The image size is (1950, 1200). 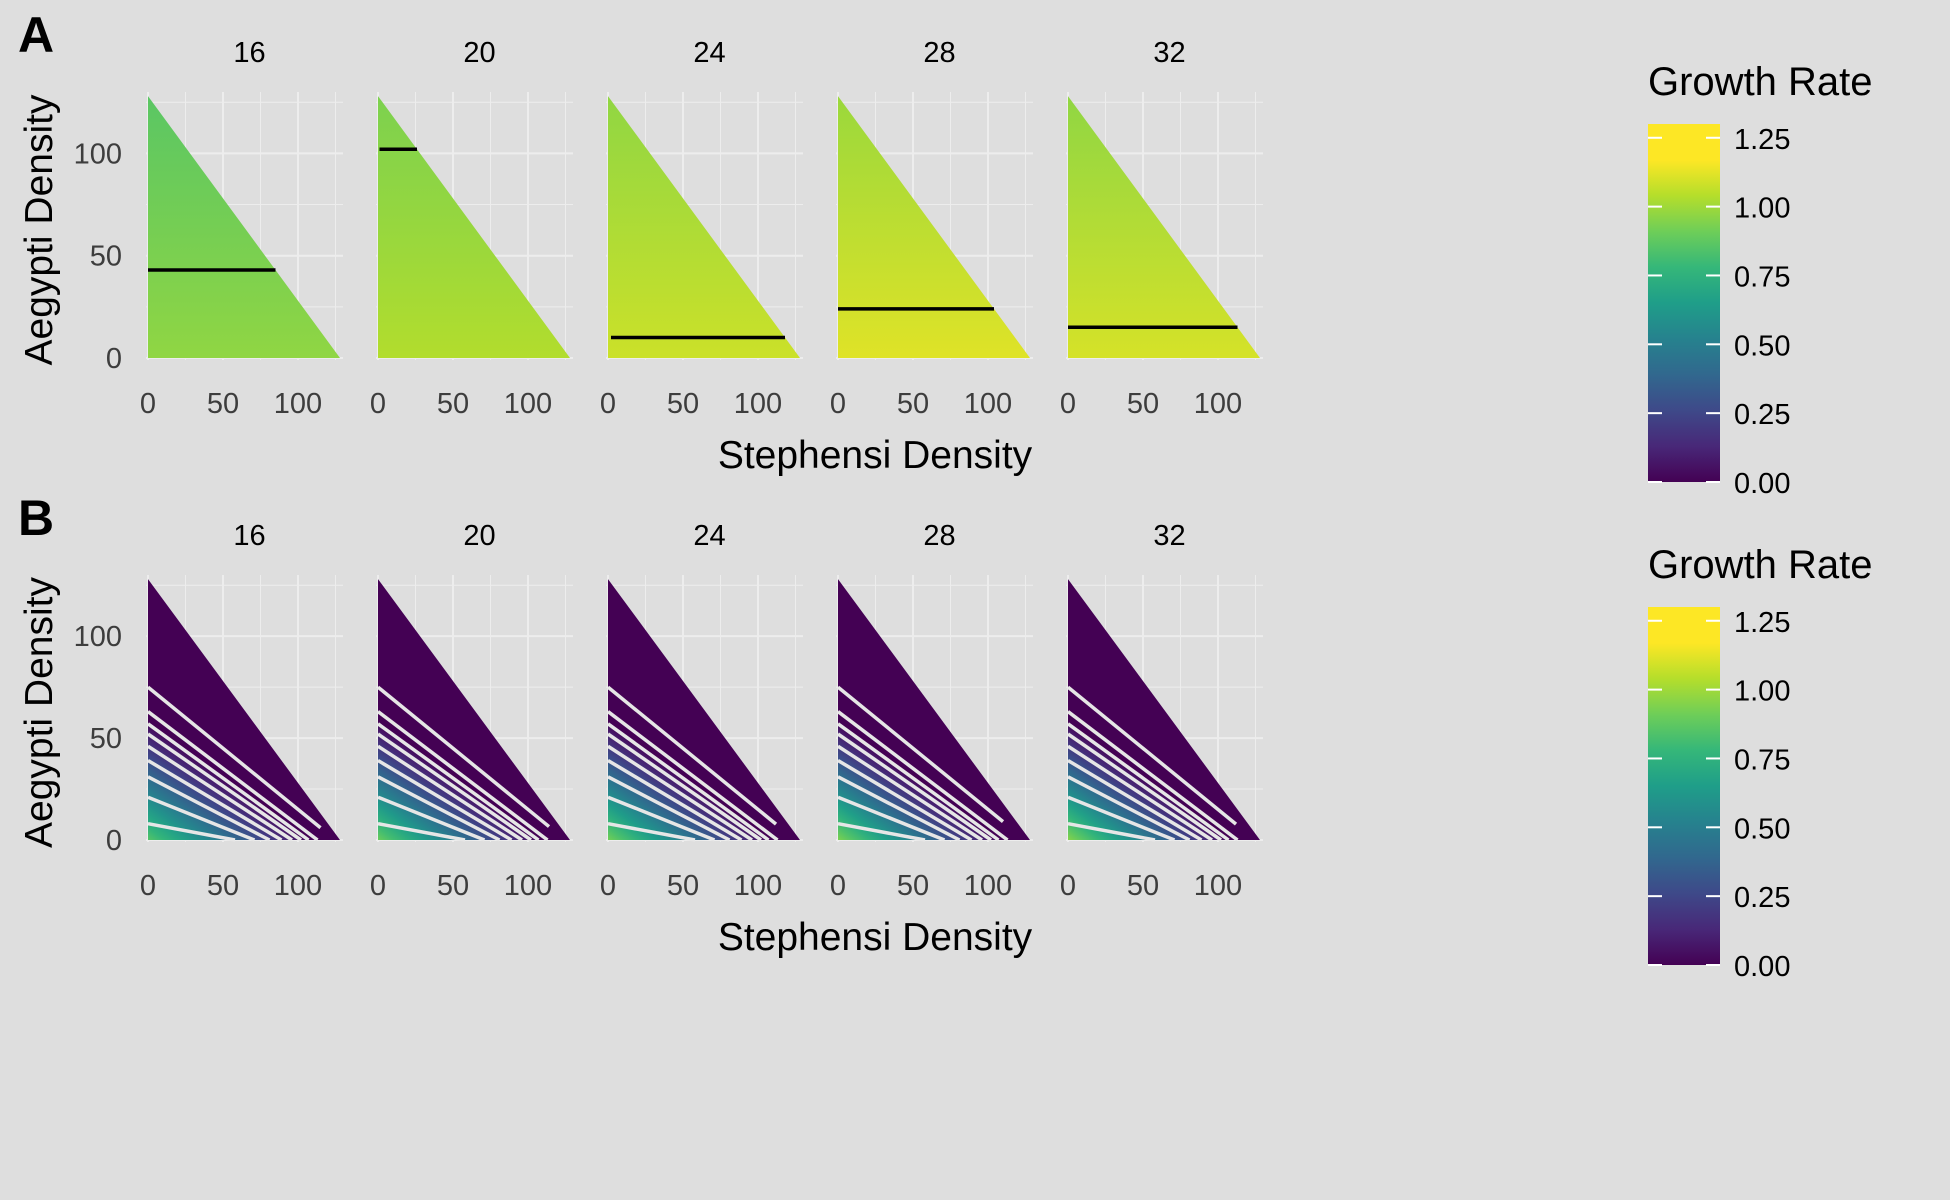 I want to click on legend-colorbar, so click(x=1684, y=786).